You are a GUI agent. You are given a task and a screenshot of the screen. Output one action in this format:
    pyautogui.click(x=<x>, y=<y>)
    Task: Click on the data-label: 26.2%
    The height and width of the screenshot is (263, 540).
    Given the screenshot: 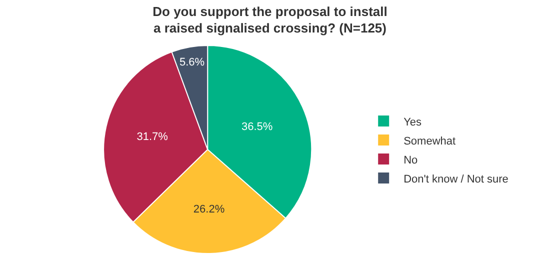 What is the action you would take?
    pyautogui.click(x=209, y=209)
    